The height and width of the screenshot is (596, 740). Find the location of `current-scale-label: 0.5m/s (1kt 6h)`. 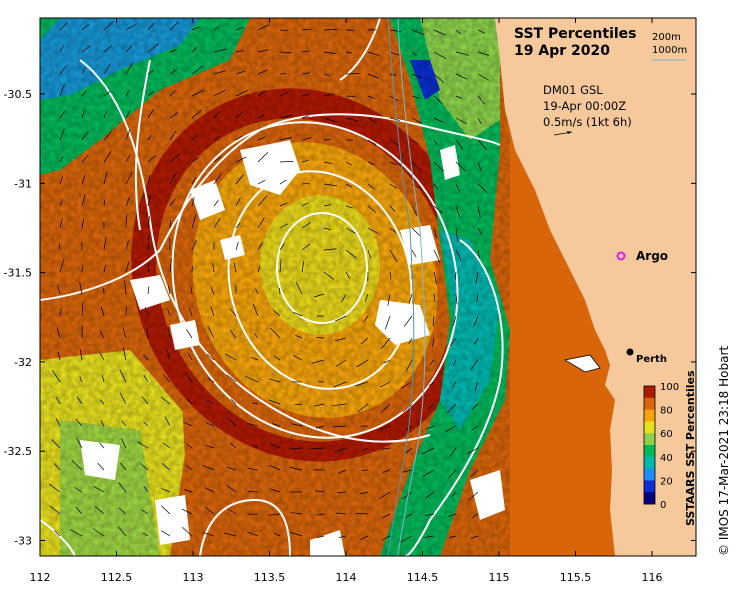

current-scale-label: 0.5m/s (1kt 6h) is located at coordinates (587, 122).